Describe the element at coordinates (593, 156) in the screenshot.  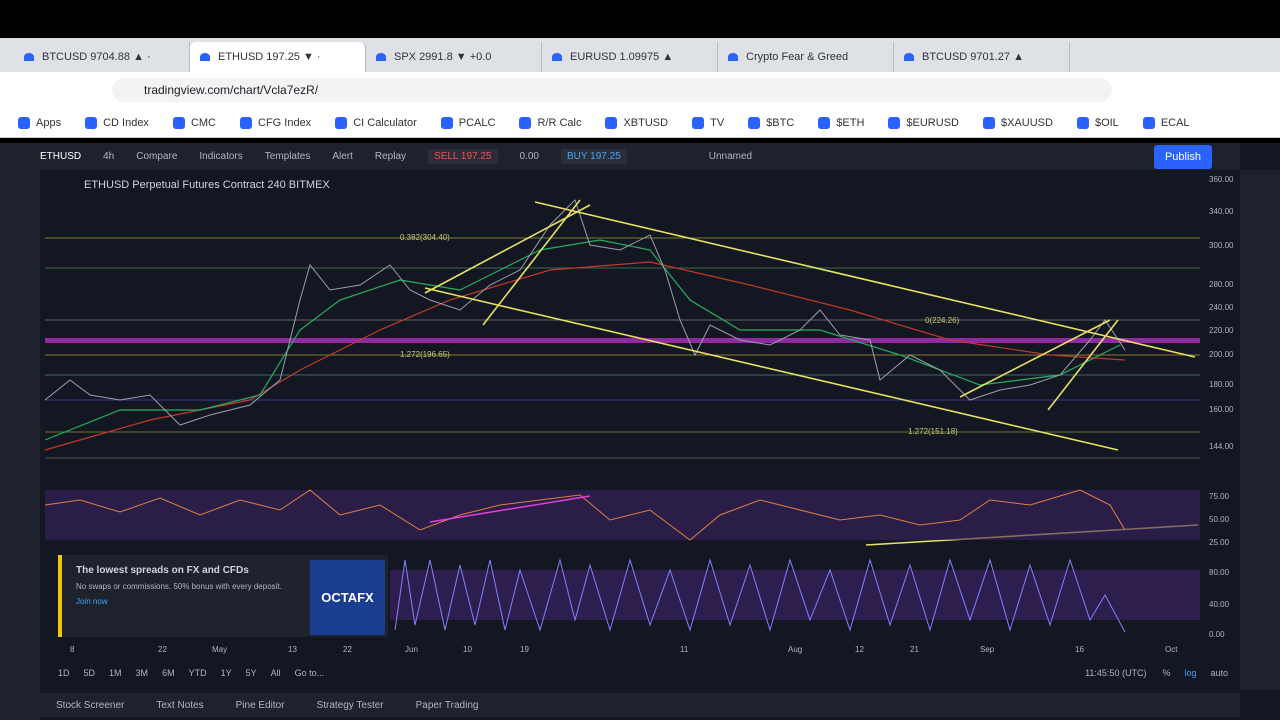
I see `buy: BUY 197.25` at that location.